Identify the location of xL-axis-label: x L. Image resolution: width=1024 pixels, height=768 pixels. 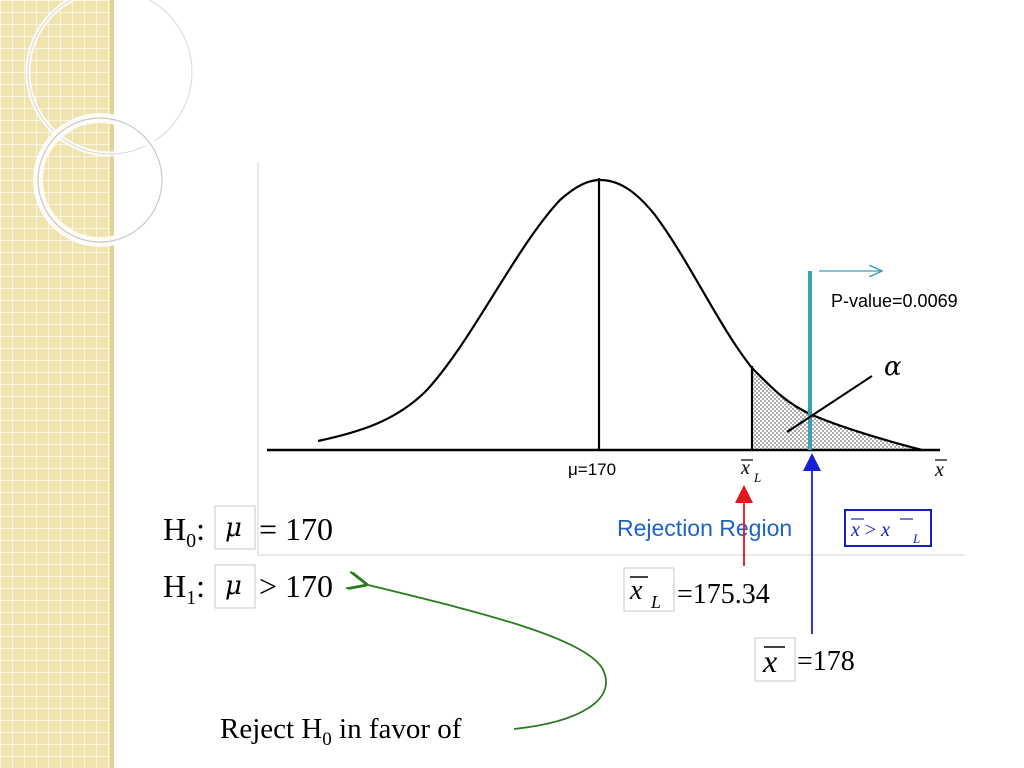
(750, 471).